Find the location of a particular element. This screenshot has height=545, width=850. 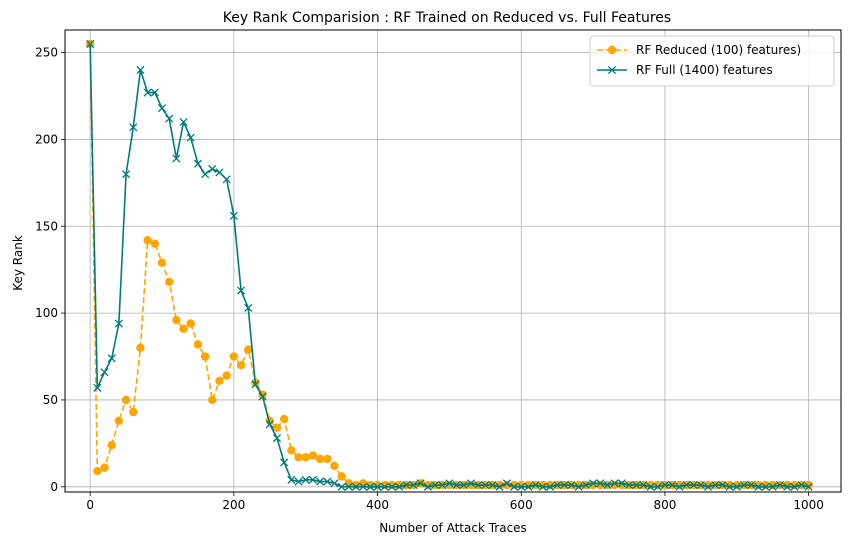

x-tick-label: 1000 is located at coordinates (808, 505).